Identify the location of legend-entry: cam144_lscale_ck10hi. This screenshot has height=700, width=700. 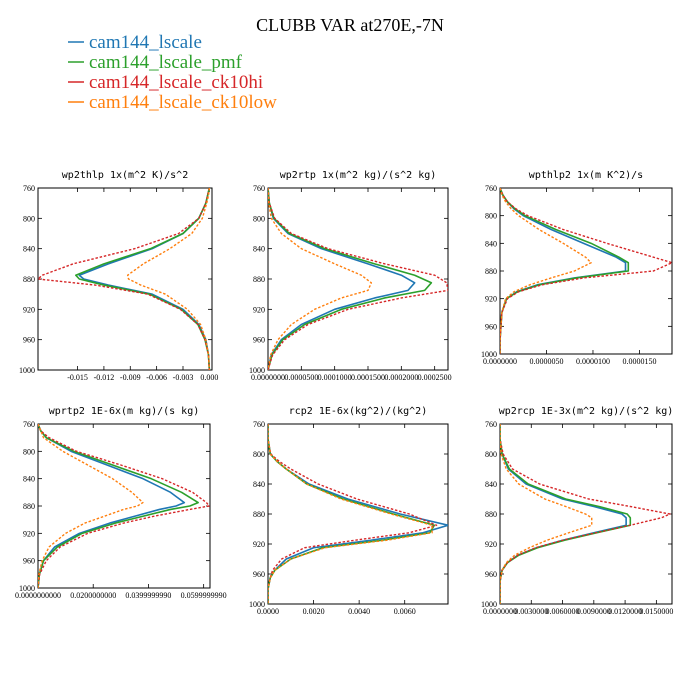
(165, 82).